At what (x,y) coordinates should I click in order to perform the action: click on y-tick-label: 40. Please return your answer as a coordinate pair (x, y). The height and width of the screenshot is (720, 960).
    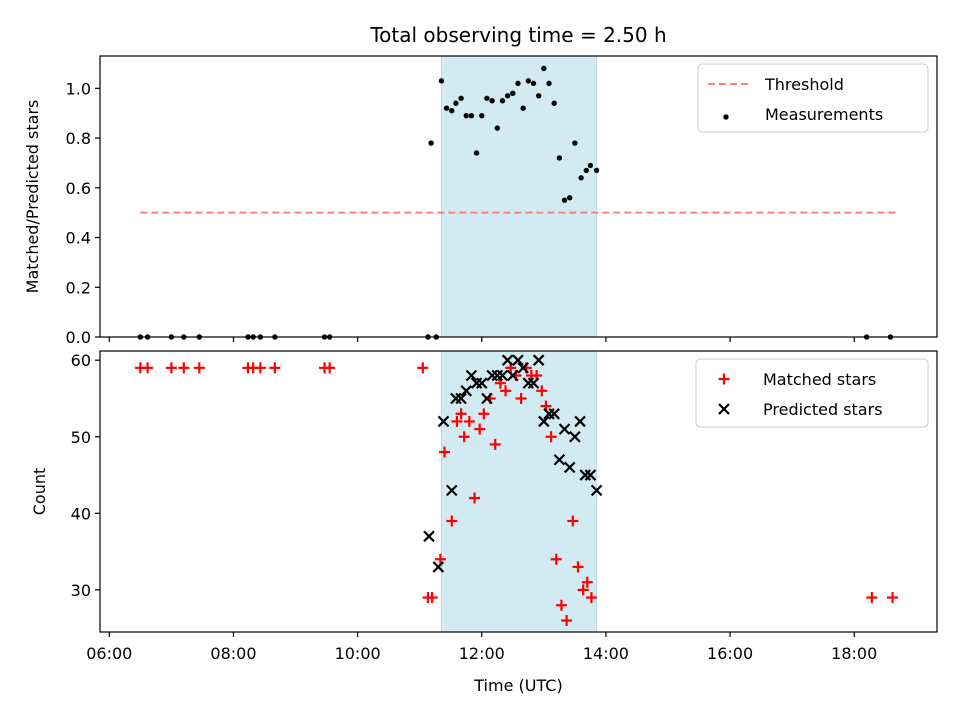
    Looking at the image, I should click on (81, 513).